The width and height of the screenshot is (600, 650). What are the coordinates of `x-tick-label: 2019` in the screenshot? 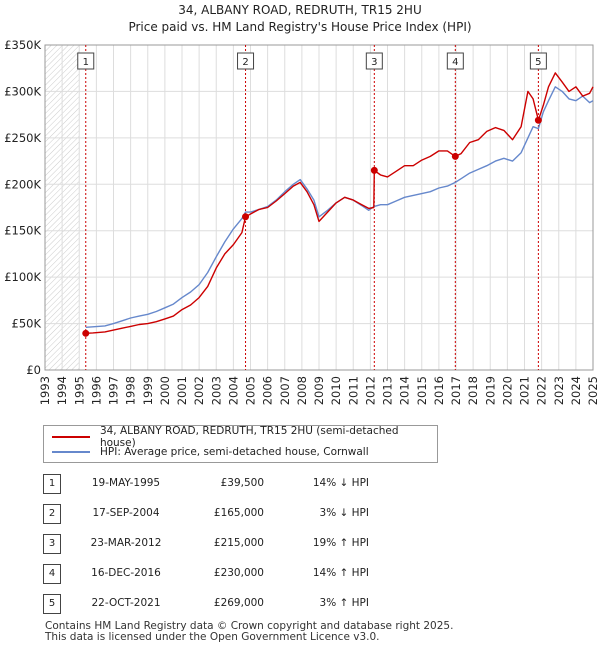 It's located at (490, 390).